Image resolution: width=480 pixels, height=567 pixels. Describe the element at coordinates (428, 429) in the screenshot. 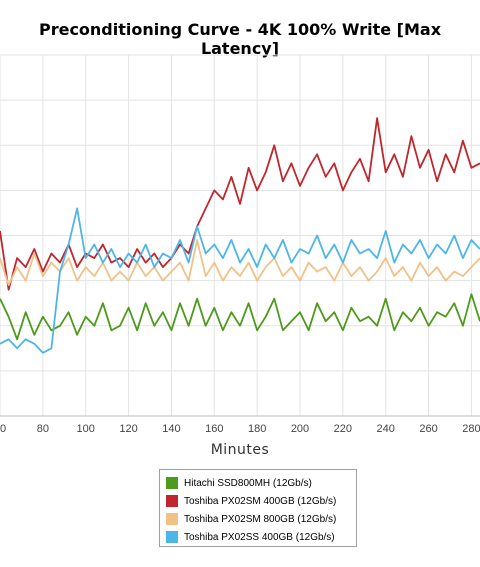

I see `x-tick-label: 260` at that location.